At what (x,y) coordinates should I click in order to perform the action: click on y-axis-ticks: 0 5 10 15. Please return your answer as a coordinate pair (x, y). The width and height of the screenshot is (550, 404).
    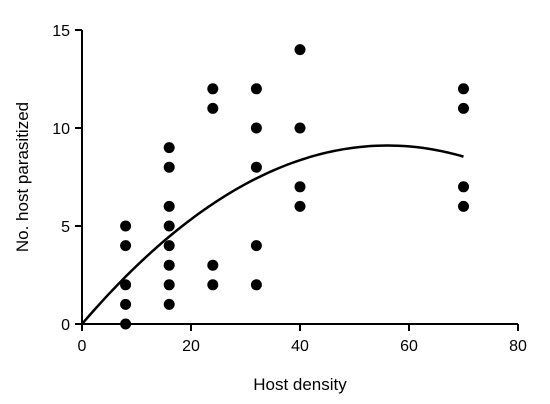
    Looking at the image, I should click on (67, 178).